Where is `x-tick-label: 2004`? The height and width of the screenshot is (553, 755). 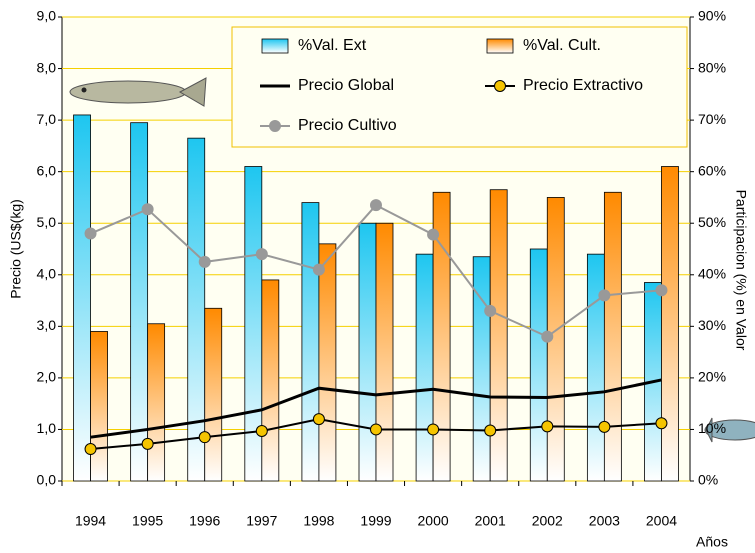
x-tick-label: 2004 is located at coordinates (661, 521).